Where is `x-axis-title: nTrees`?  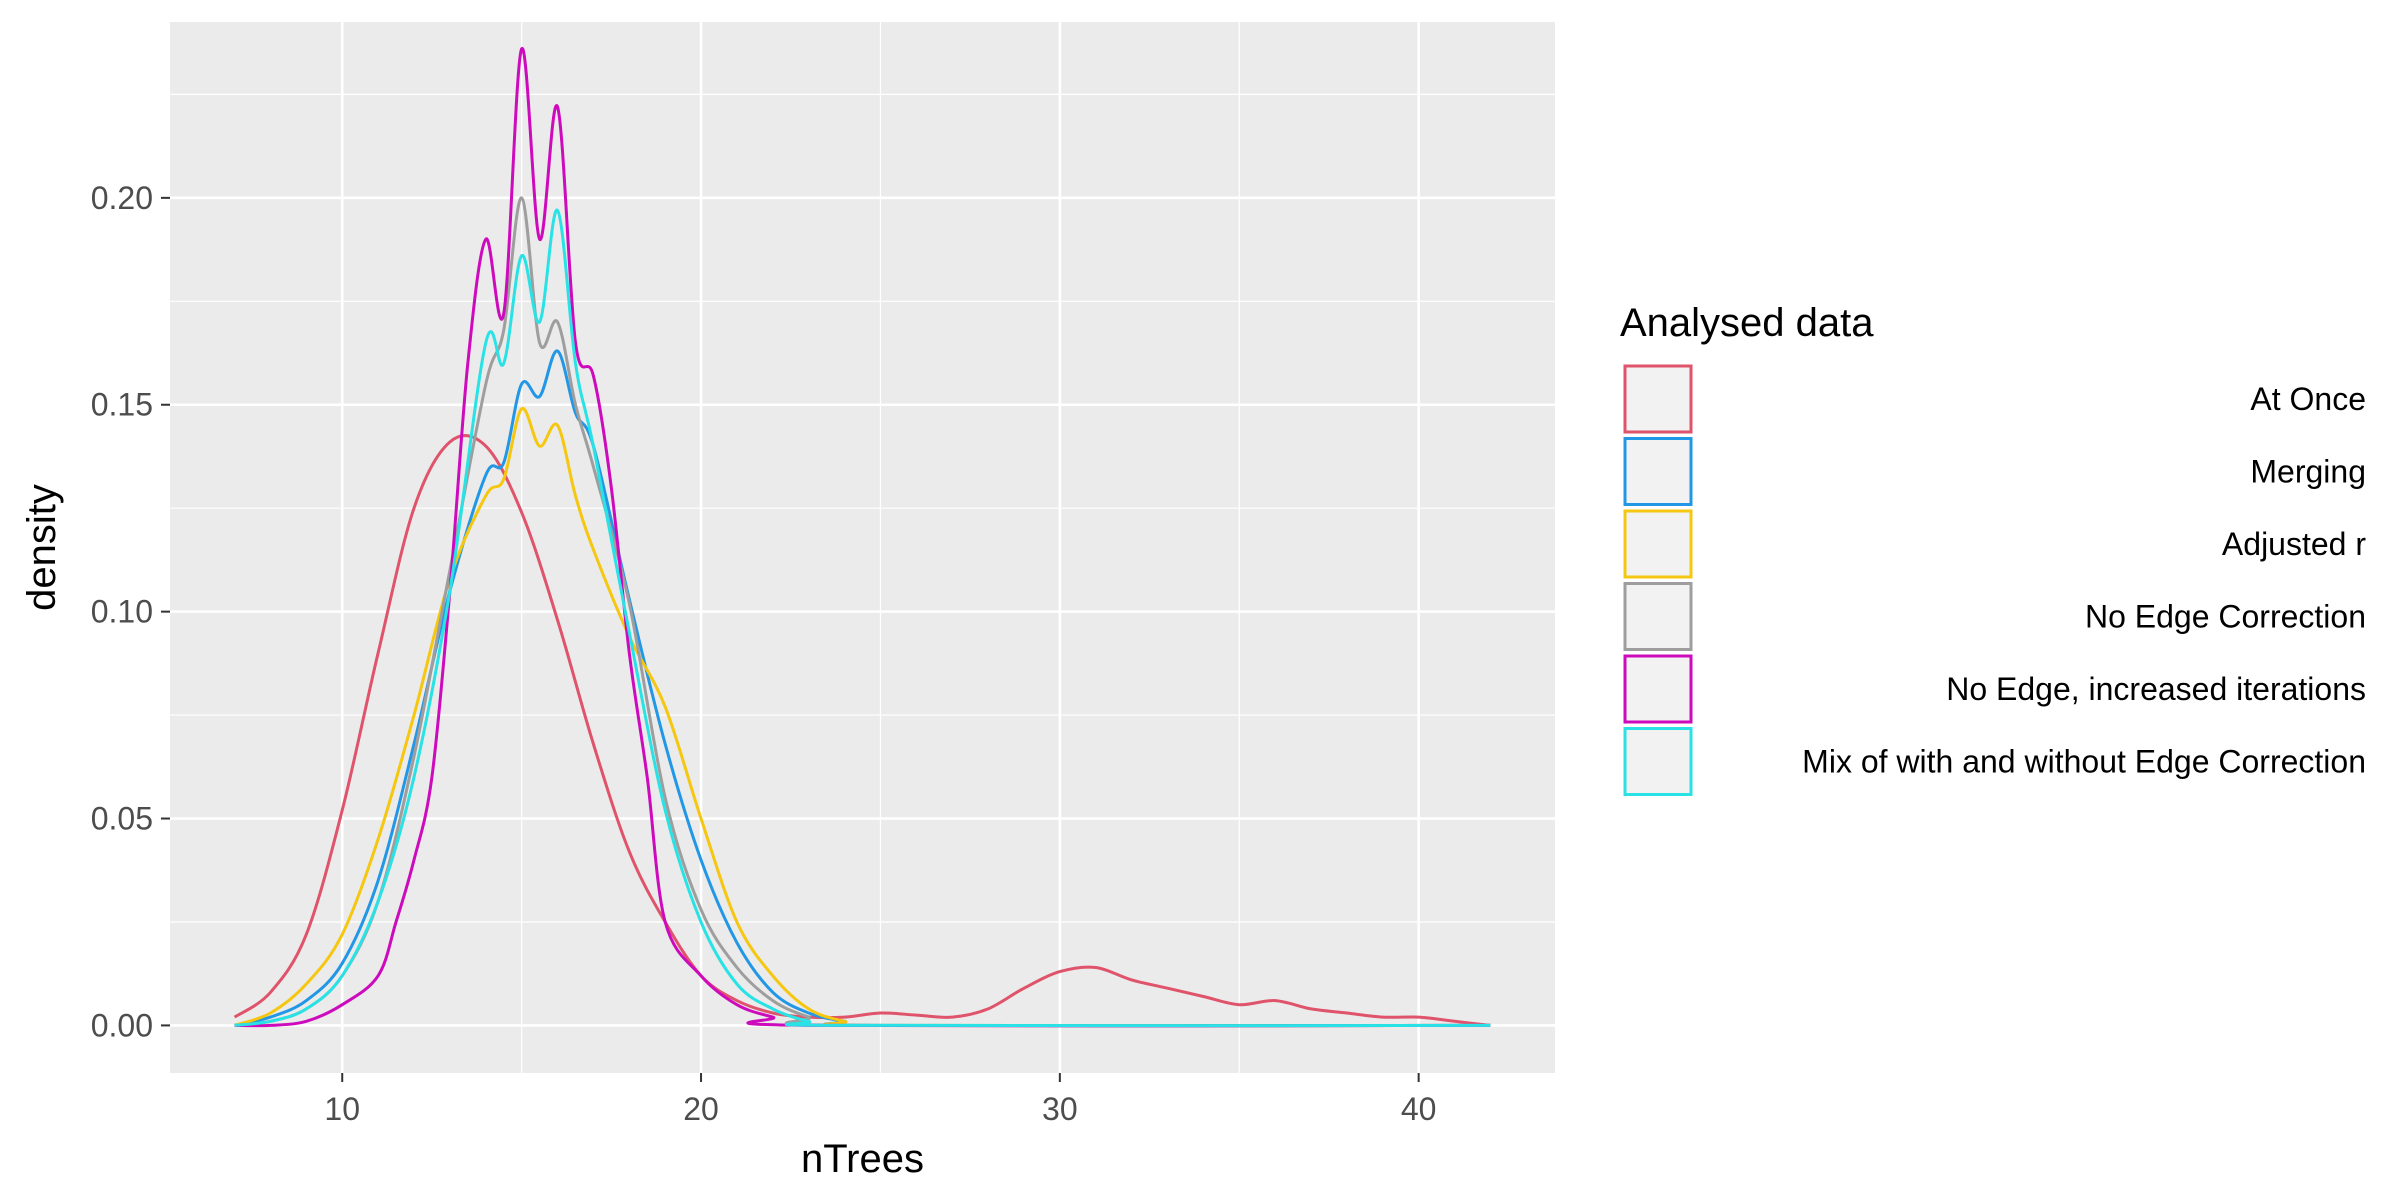 x-axis-title: nTrees is located at coordinates (862, 1159).